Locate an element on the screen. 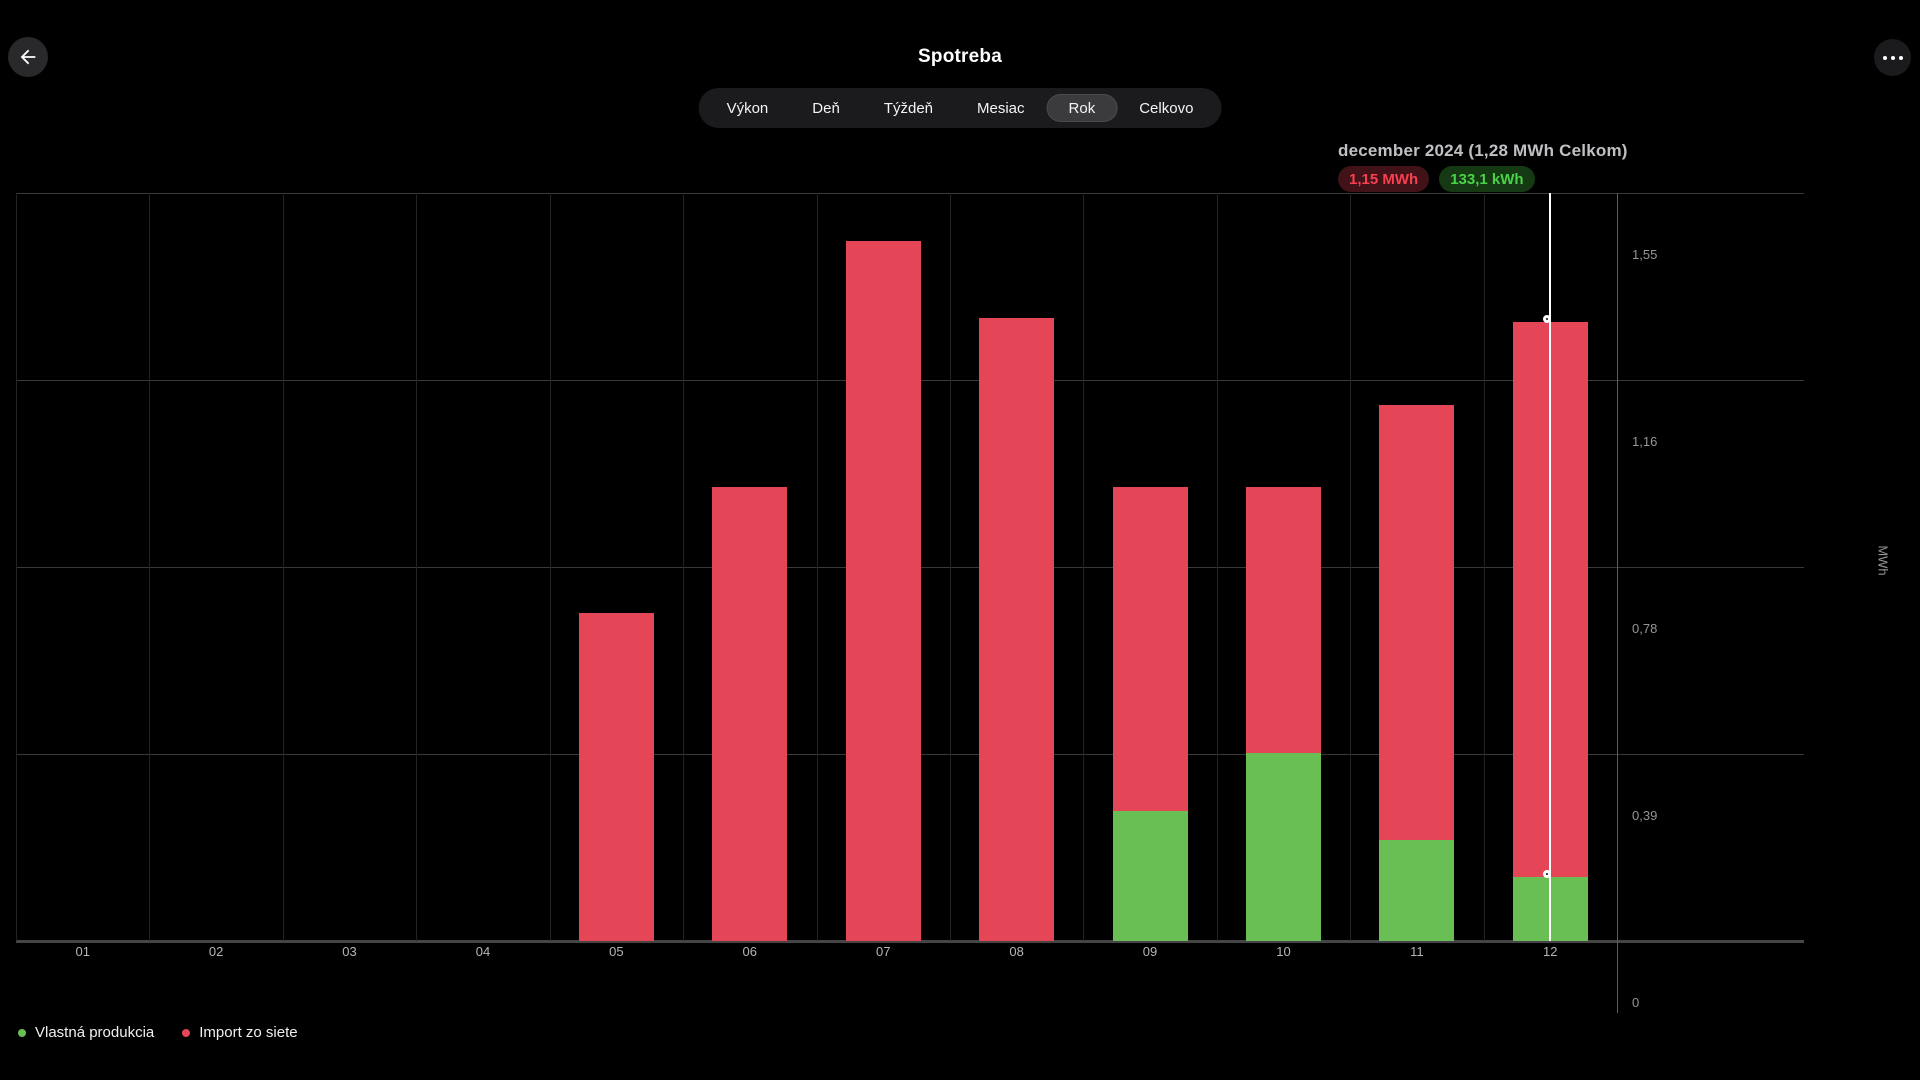 This screenshot has width=1920, height=1080. x-tick-label: 02 is located at coordinates (216, 951).